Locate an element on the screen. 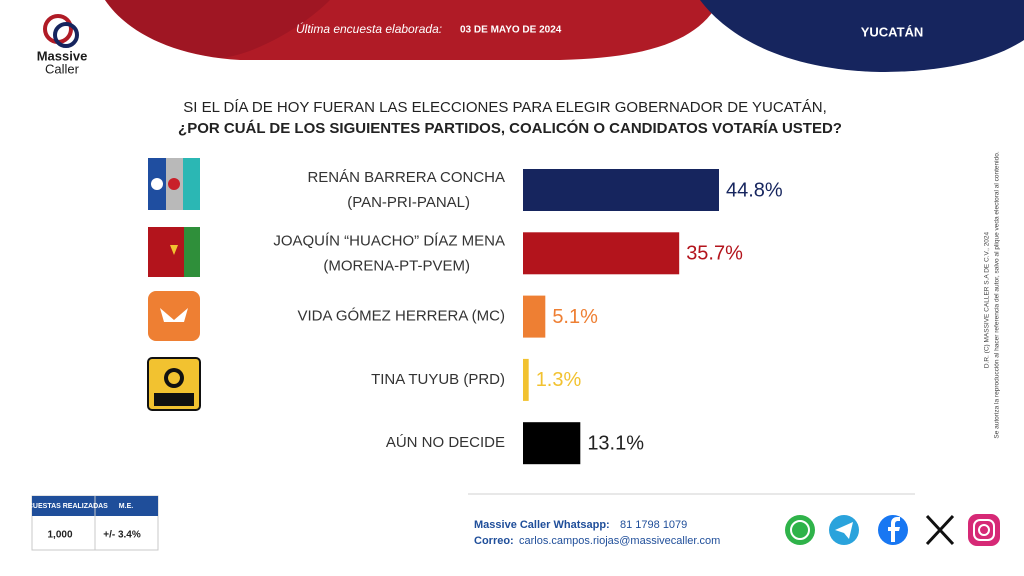 The width and height of the screenshot is (1024, 576). whatsapp-label: Massive Caller Whatsapp: is located at coordinates (542, 525).